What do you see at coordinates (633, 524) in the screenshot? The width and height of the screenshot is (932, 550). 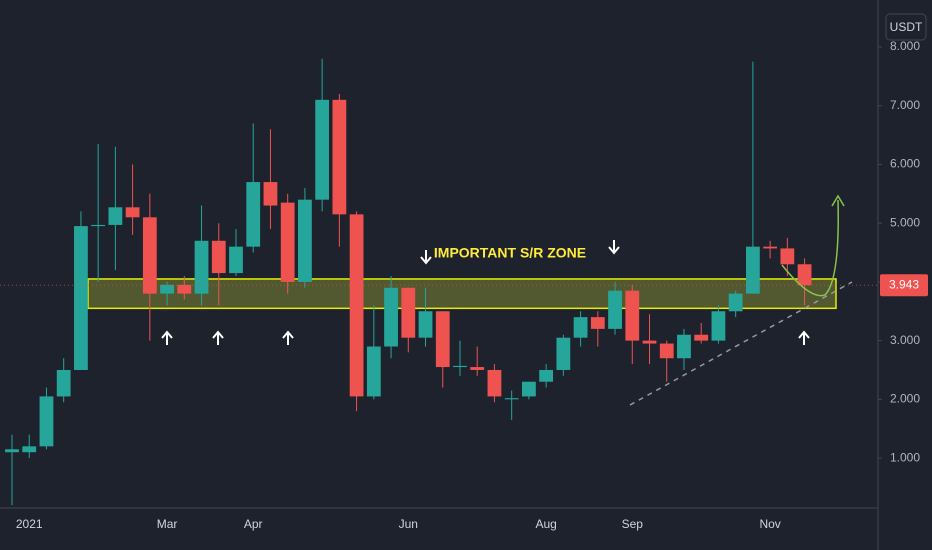 I see `x-tick-label: Sep` at bounding box center [633, 524].